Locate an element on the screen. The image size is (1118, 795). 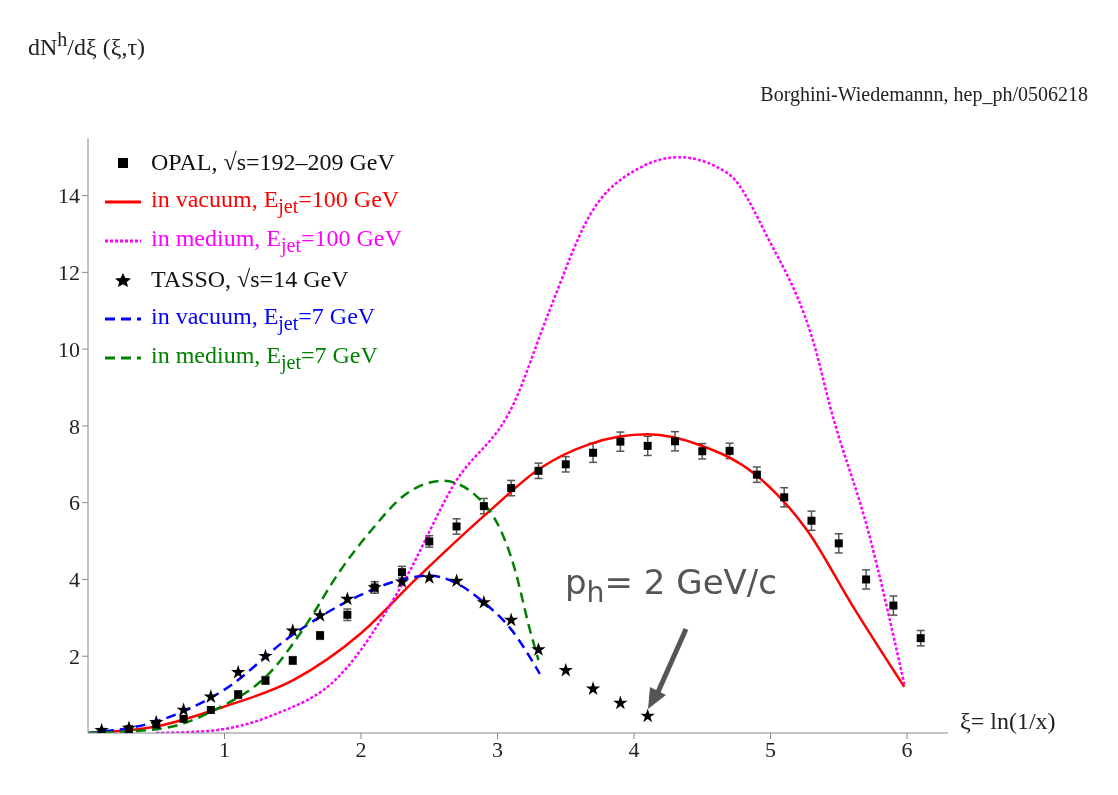
y-tick-label: 4 is located at coordinates (74, 580).